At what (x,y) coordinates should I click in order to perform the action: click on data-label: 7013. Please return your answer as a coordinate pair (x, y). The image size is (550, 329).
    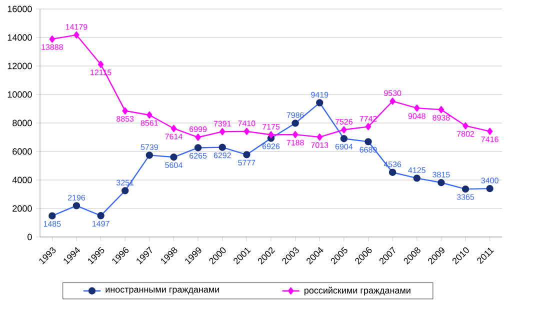
    Looking at the image, I should click on (319, 145).